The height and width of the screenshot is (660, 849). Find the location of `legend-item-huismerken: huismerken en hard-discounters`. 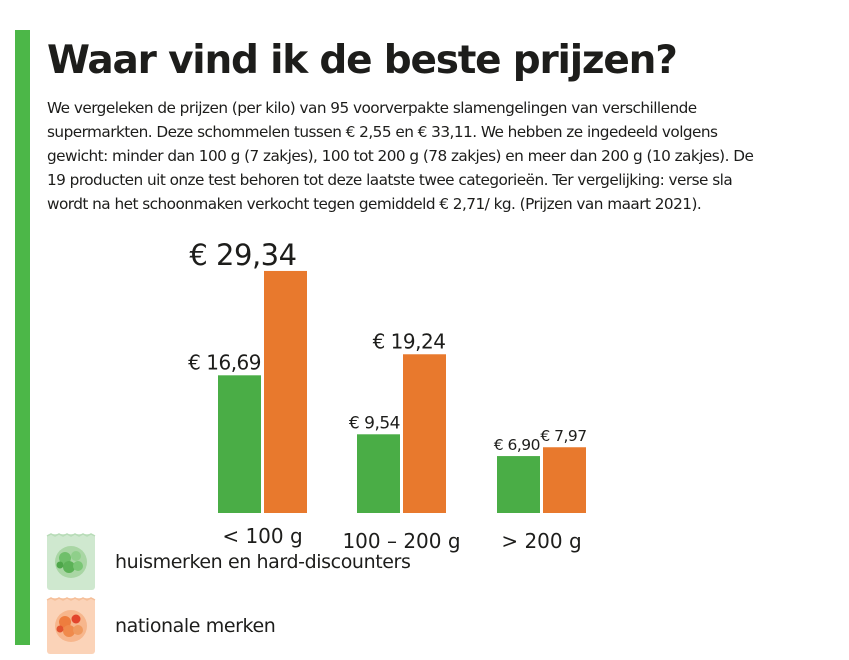

legend-item-huismerken: huismerken en hard-discounters is located at coordinates (228, 562).